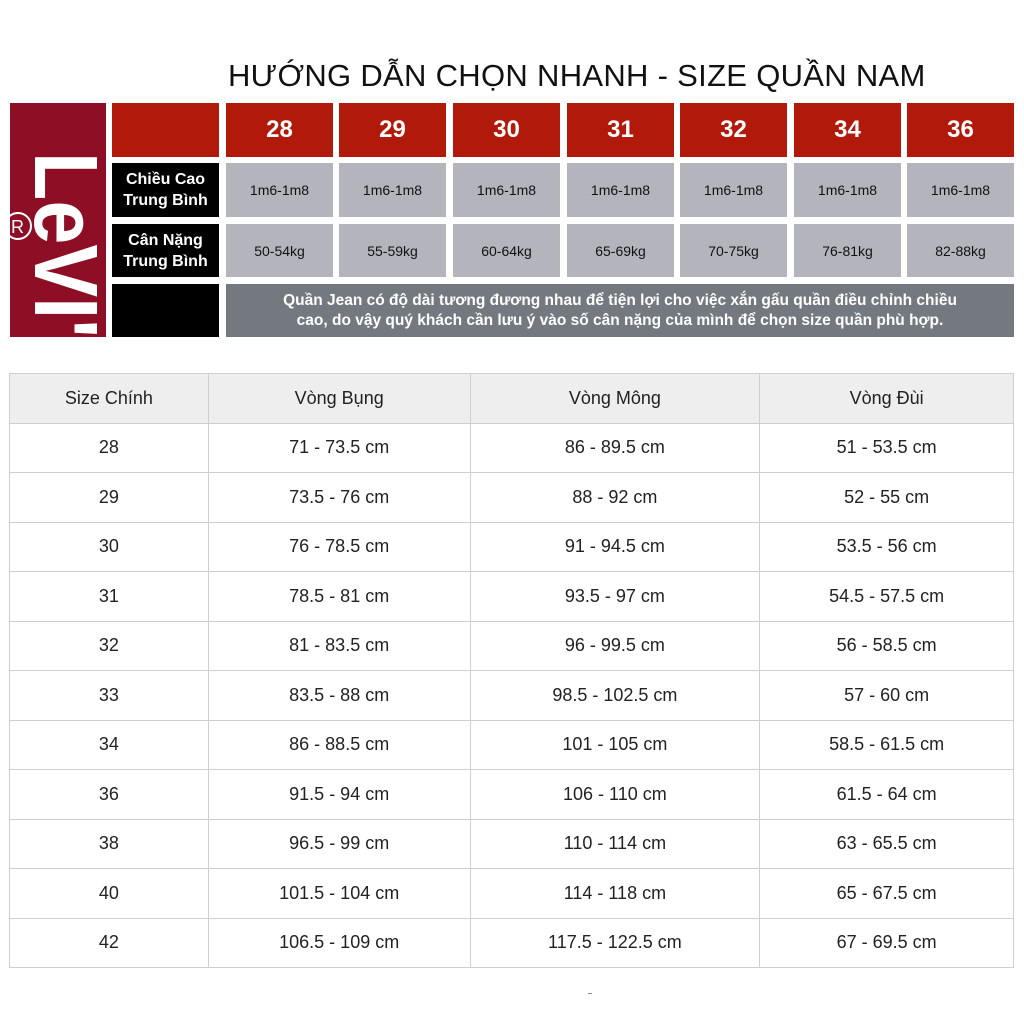  I want to click on table-cell: 33, so click(109, 695).